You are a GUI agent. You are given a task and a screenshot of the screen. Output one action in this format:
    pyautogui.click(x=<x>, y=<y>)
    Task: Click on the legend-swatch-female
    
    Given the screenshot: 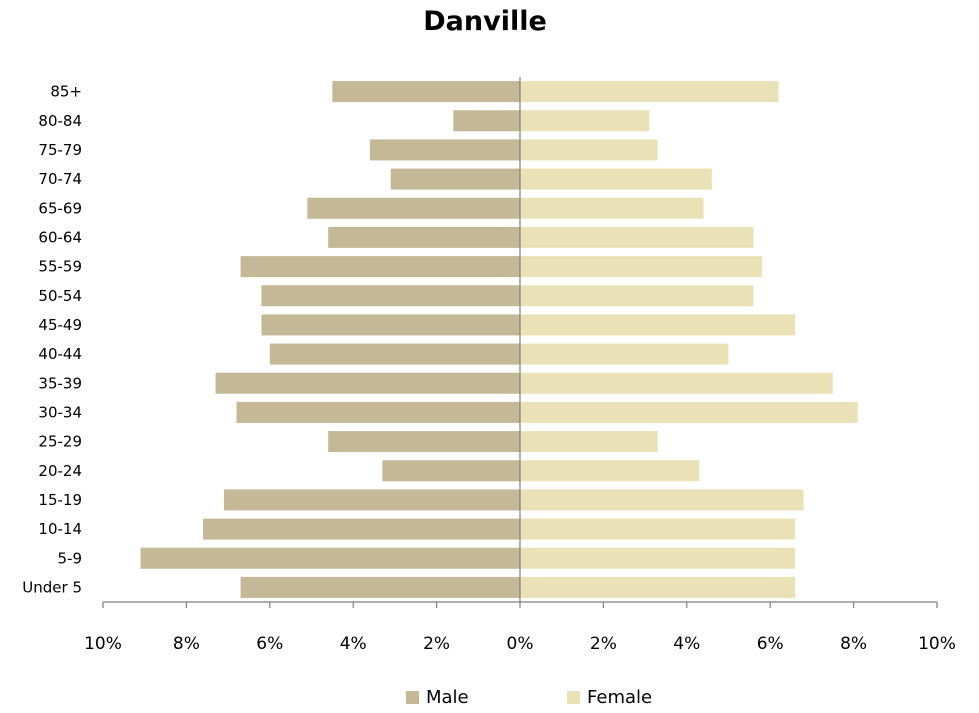 What is the action you would take?
    pyautogui.click(x=573, y=697)
    